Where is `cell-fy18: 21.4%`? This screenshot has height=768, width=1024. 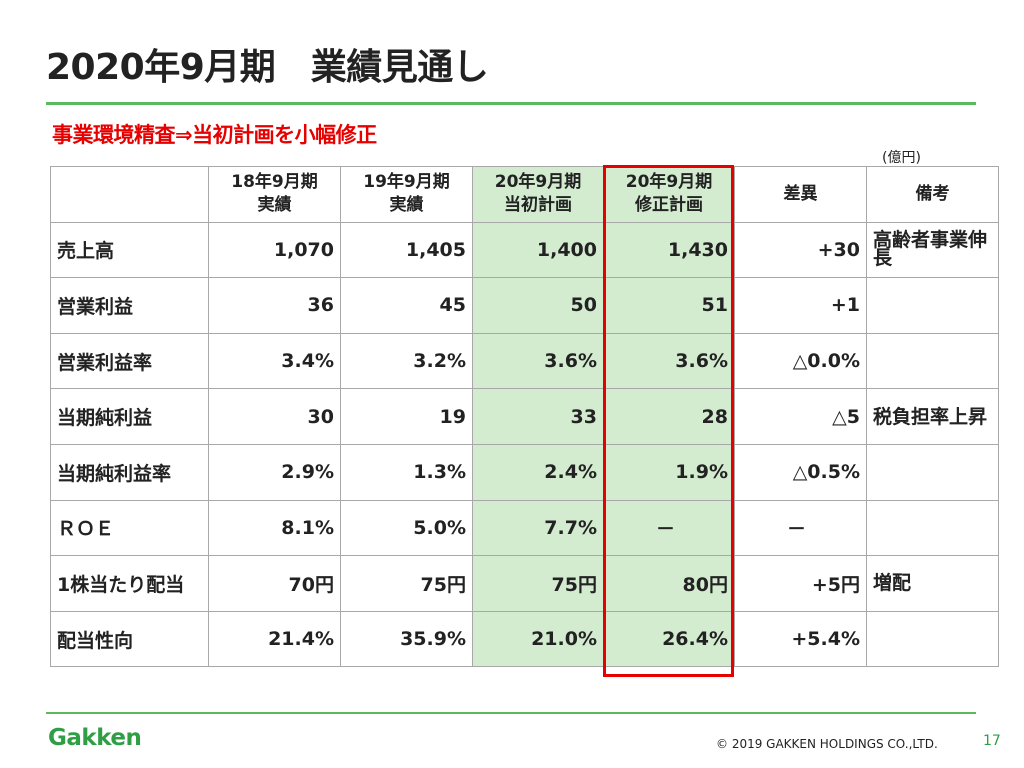
cell-fy18: 21.4% is located at coordinates (274, 639).